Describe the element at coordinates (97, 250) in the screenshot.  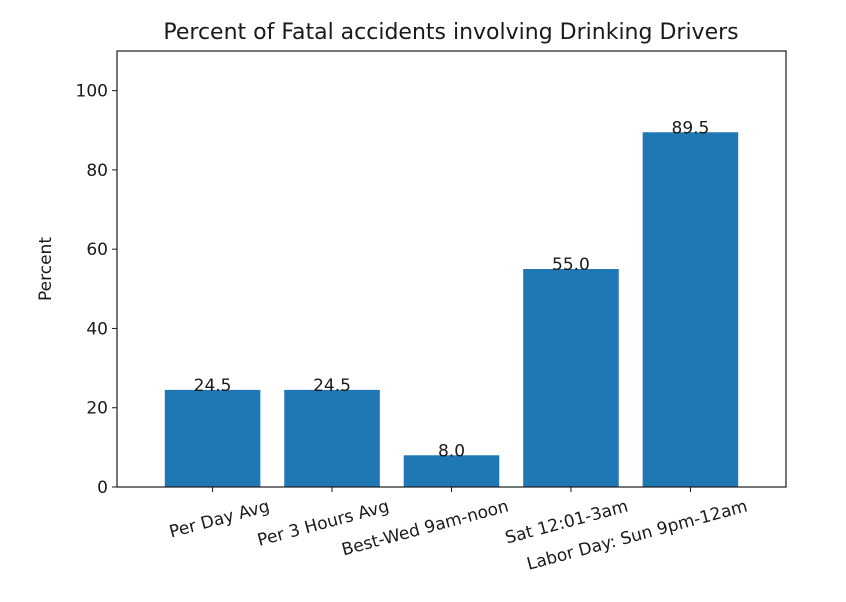
I see `y-tick-label: 60` at that location.